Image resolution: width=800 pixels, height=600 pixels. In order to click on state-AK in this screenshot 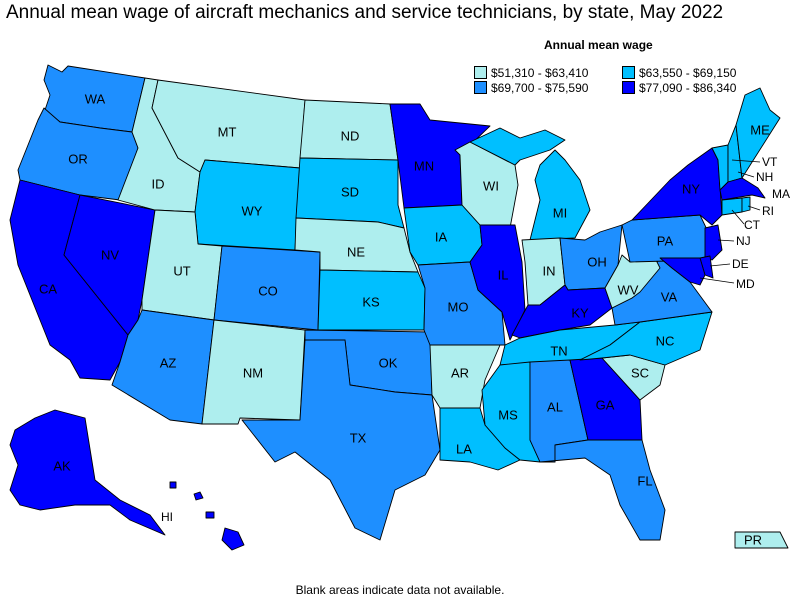, I will do `click(87, 472)`.